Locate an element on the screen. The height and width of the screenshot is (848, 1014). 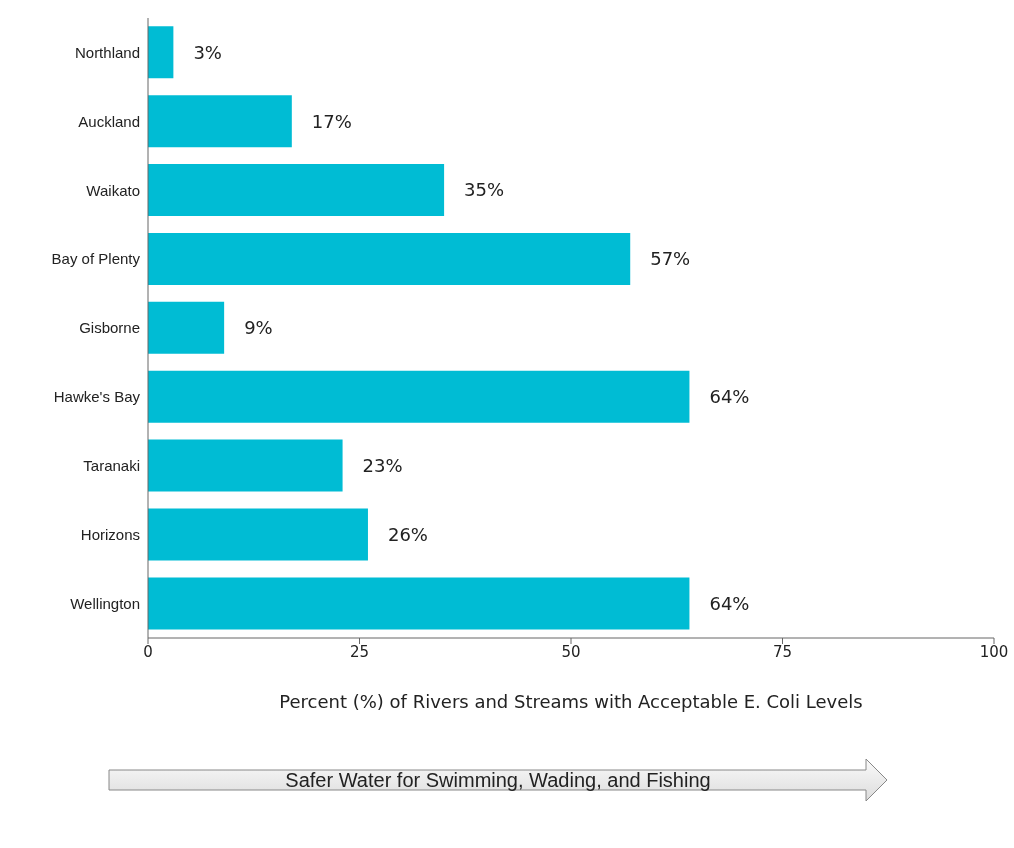
y-tick-label: Northland is located at coordinates (107, 52).